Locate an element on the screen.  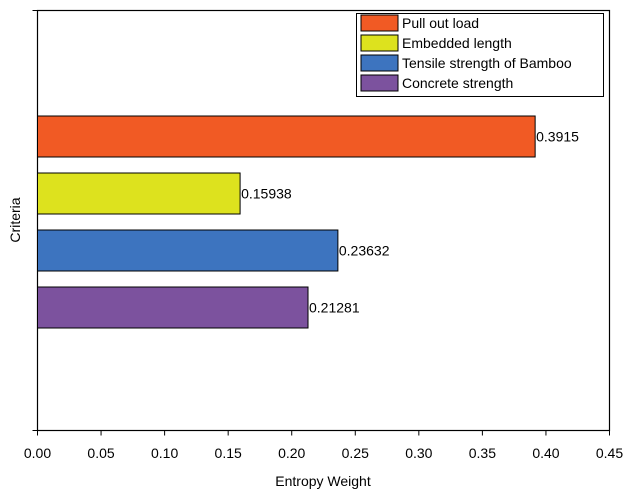
x-tick-label: 0.35 is located at coordinates (482, 453).